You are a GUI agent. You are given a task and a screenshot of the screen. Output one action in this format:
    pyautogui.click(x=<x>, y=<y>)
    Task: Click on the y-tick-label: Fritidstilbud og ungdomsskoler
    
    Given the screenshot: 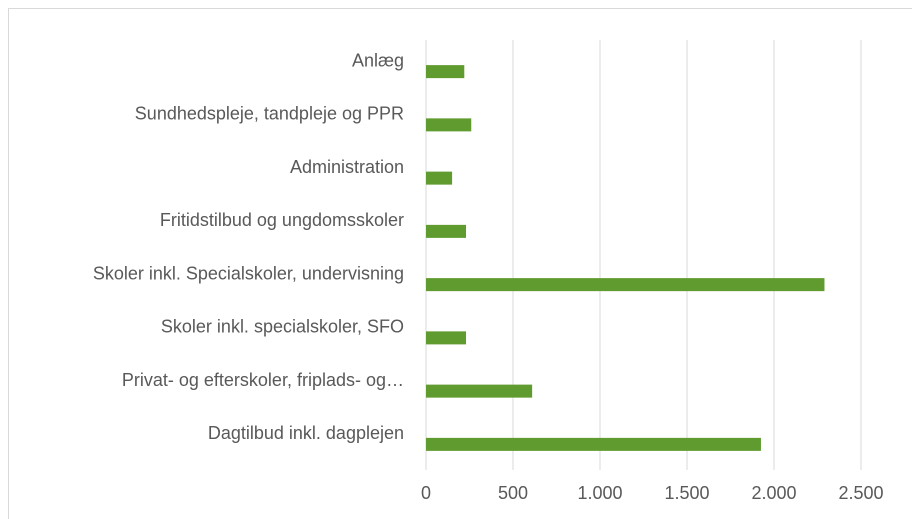 What is the action you would take?
    pyautogui.click(x=282, y=220)
    